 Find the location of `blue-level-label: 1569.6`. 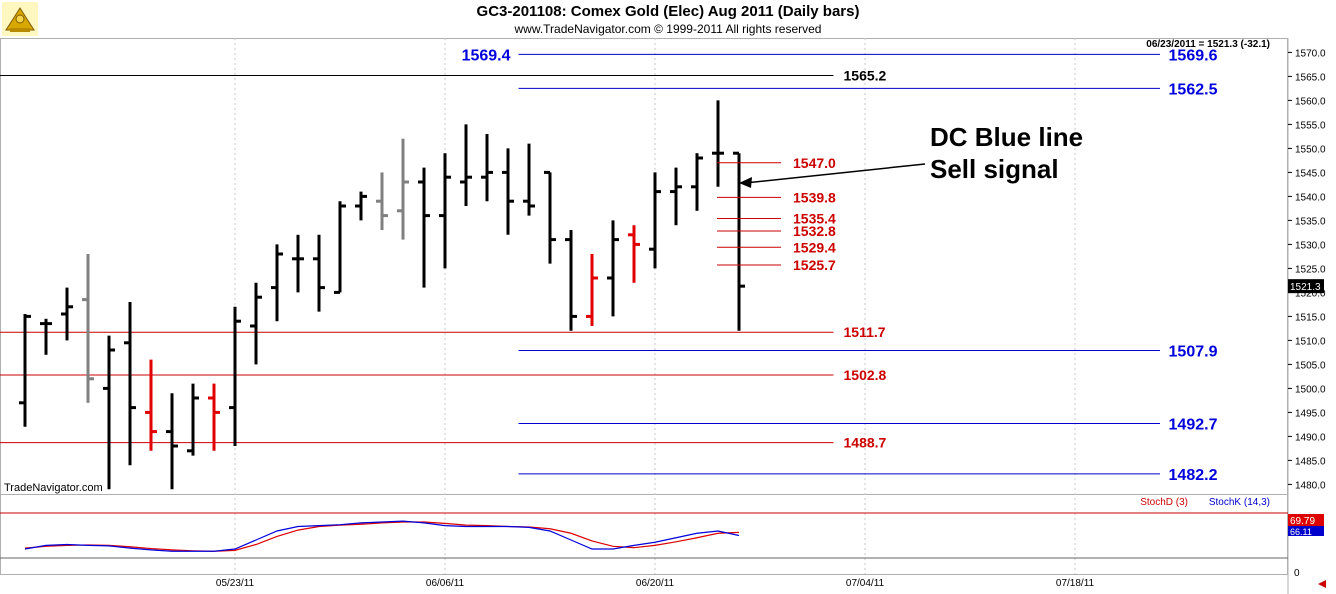

blue-level-label: 1569.6 is located at coordinates (1193, 55).